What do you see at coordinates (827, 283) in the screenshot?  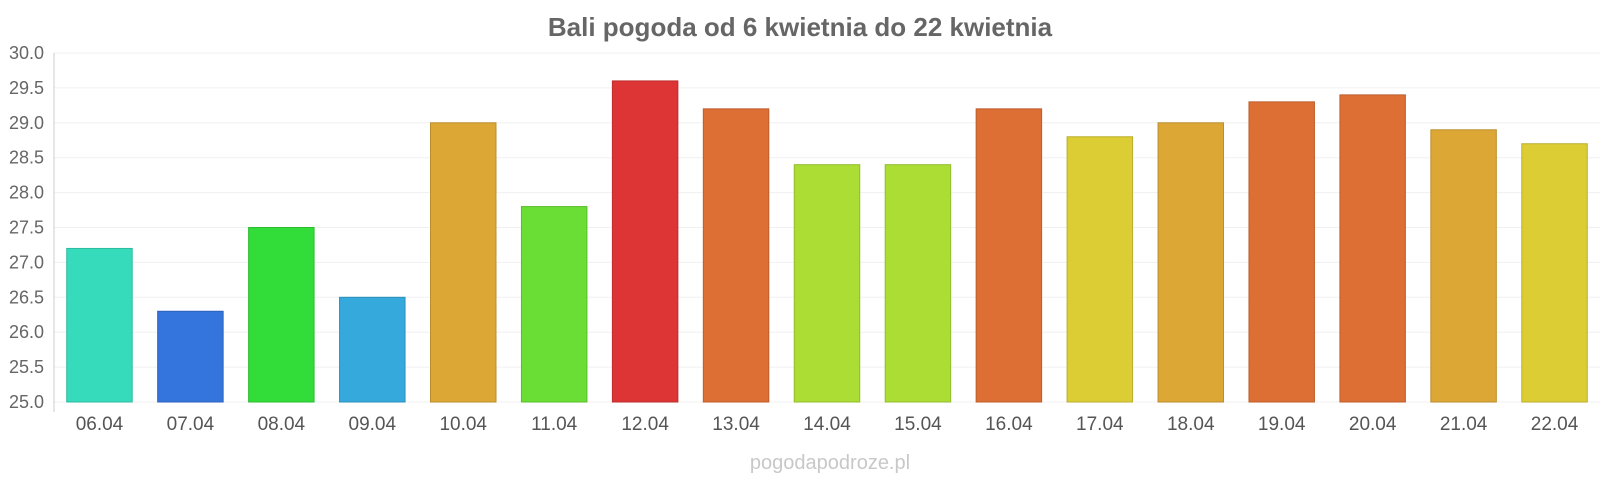 I see `bar-14.04` at bounding box center [827, 283].